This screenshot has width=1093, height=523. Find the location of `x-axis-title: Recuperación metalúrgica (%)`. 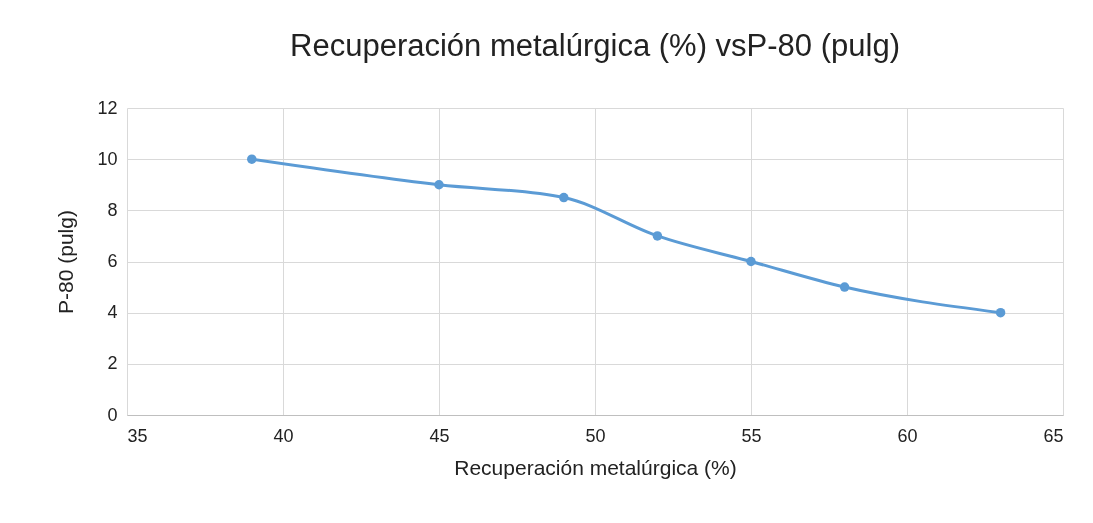

x-axis-title: Recuperación metalúrgica (%) is located at coordinates (595, 467).